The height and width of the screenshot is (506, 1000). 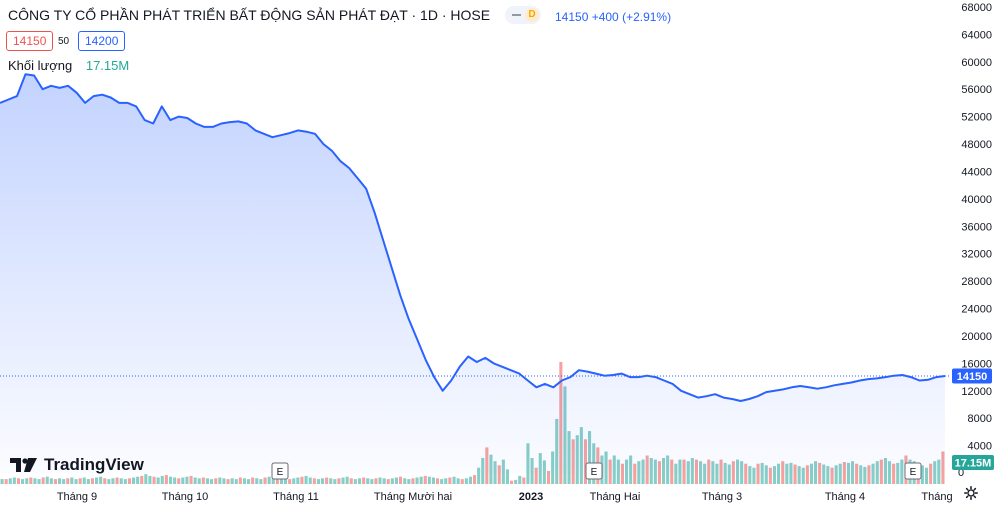 What do you see at coordinates (523, 15) in the screenshot?
I see `interval-status-pill: D` at bounding box center [523, 15].